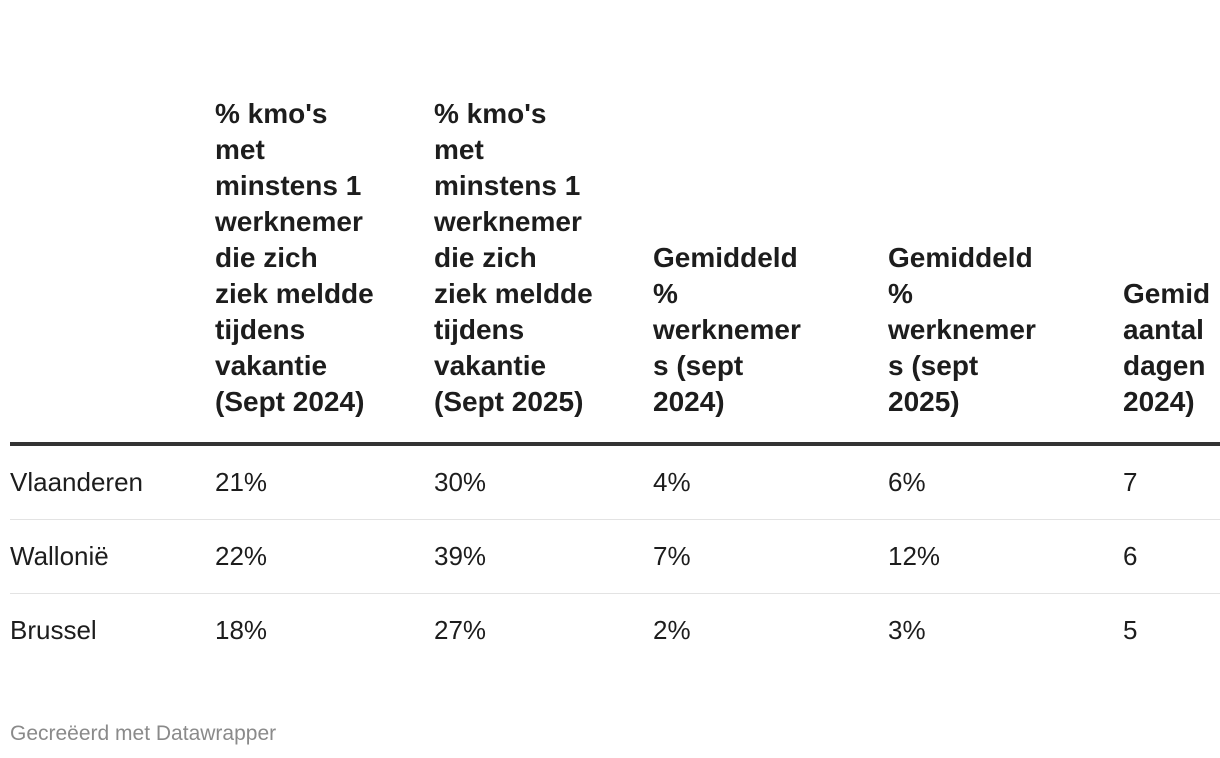  What do you see at coordinates (112, 556) in the screenshot?
I see `row-label: Wallonië` at bounding box center [112, 556].